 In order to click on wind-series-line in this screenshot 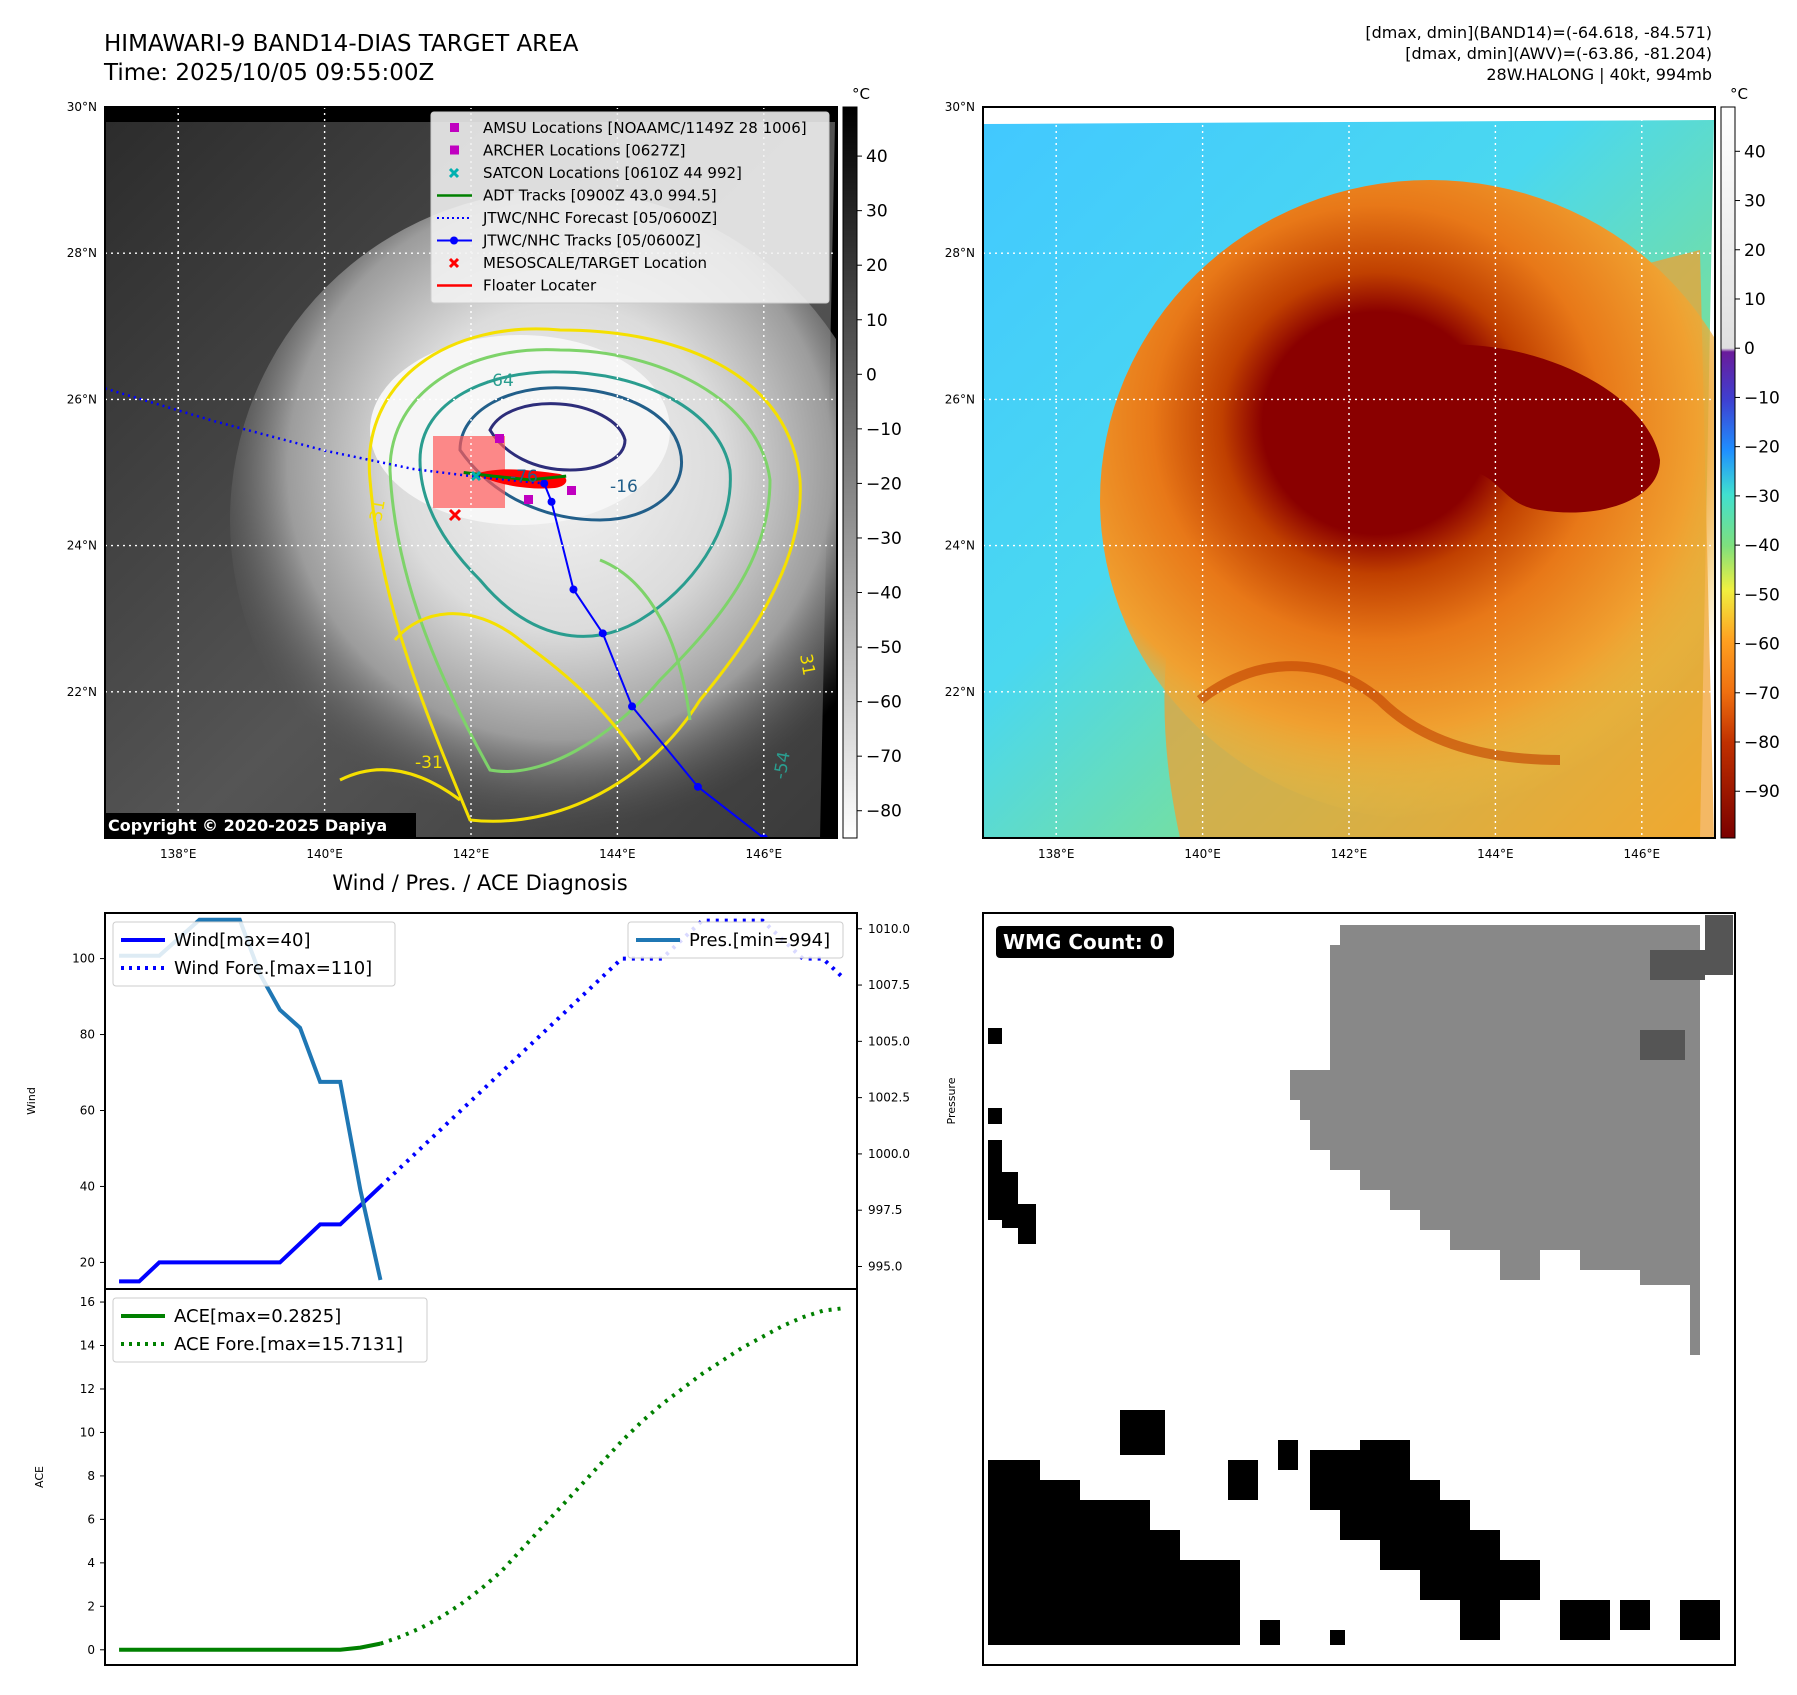, I will do `click(250, 1234)`.